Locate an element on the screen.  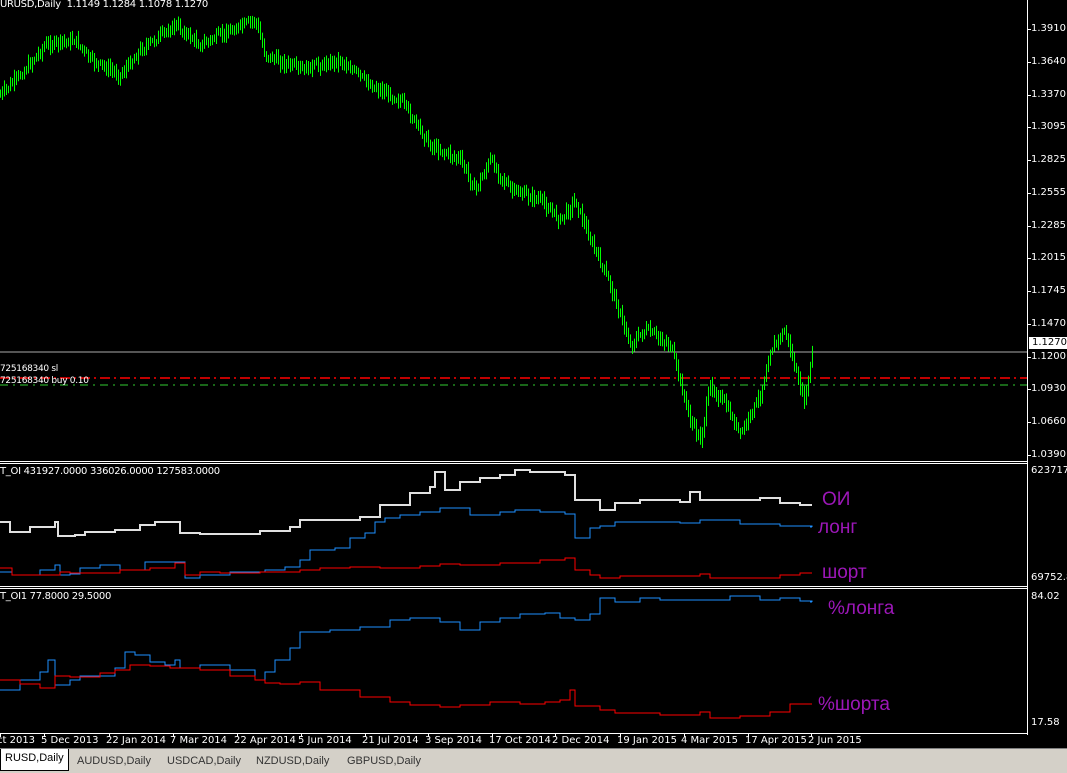
legend-pct-short: %шорта is located at coordinates (854, 704).